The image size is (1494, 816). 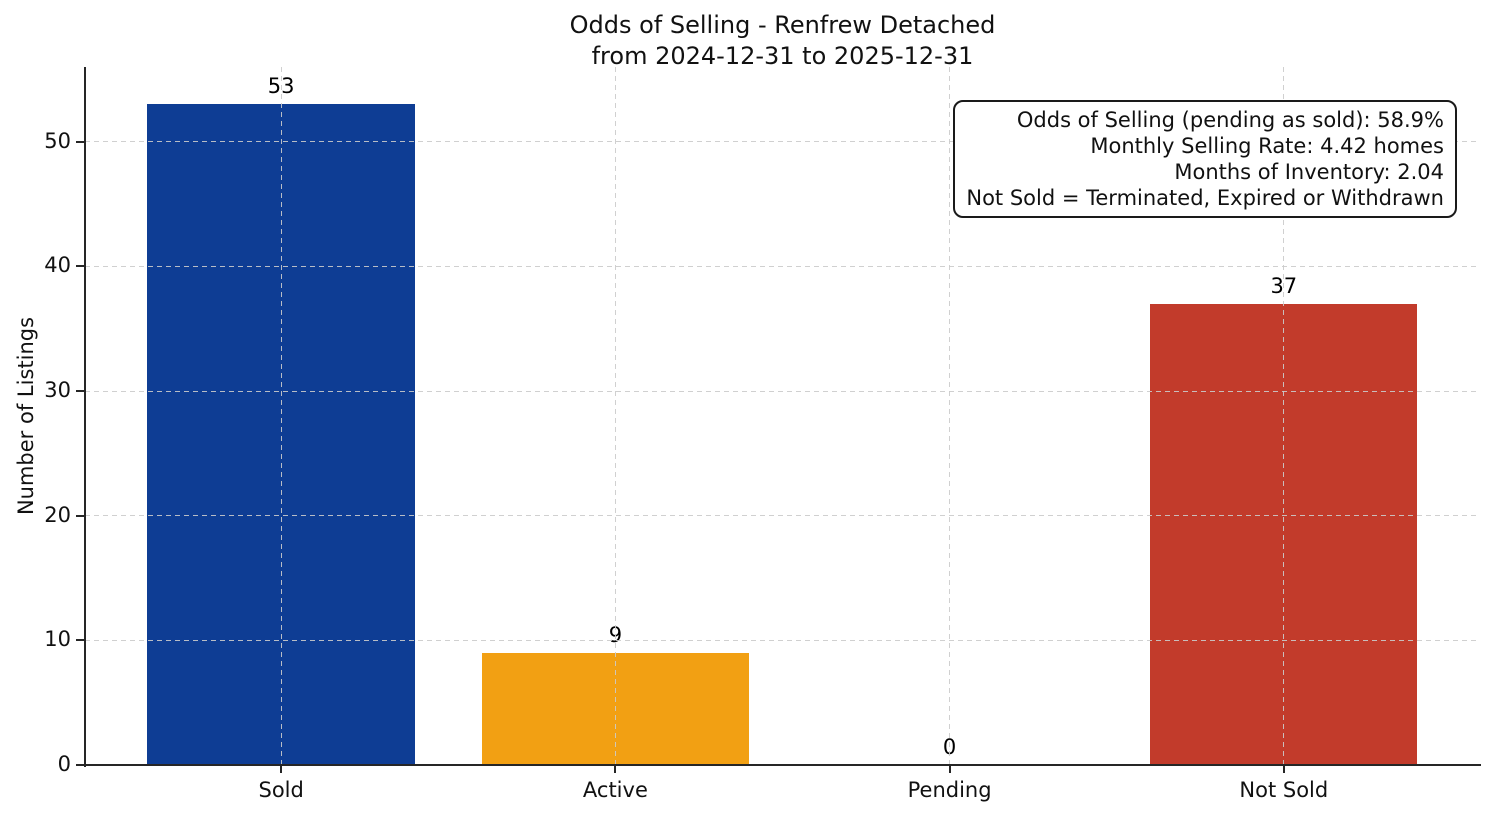 What do you see at coordinates (1230, 120) in the screenshot?
I see `annotation-odds-of-selling: Odds of Selling (pending as sold): 58.9%` at bounding box center [1230, 120].